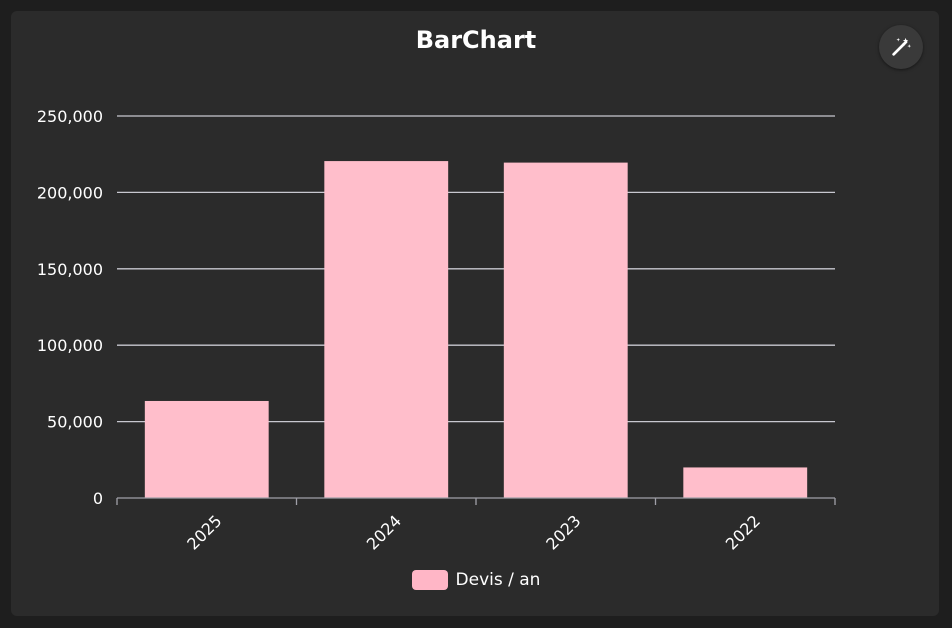 This screenshot has height=628, width=952. I want to click on y-tick-label: 0, so click(98, 498).